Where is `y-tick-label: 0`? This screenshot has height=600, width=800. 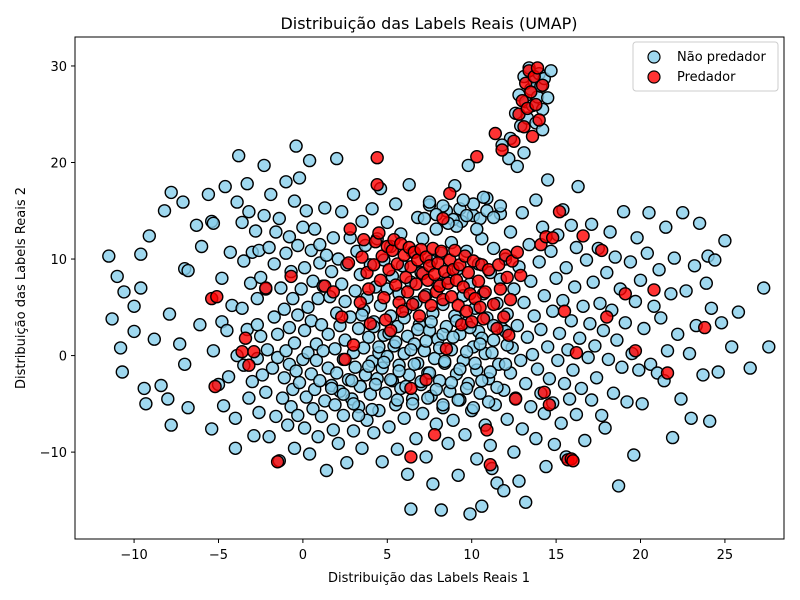 y-tick-label: 0 is located at coordinates (63, 357).